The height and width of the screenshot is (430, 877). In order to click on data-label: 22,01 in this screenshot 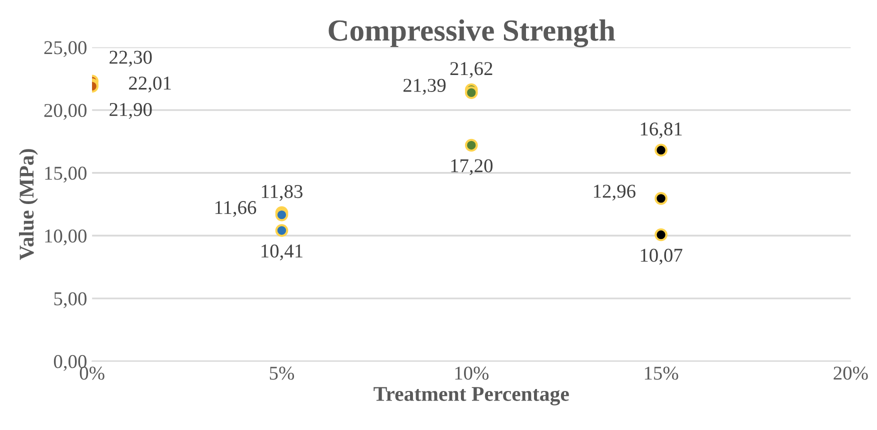, I will do `click(150, 84)`.